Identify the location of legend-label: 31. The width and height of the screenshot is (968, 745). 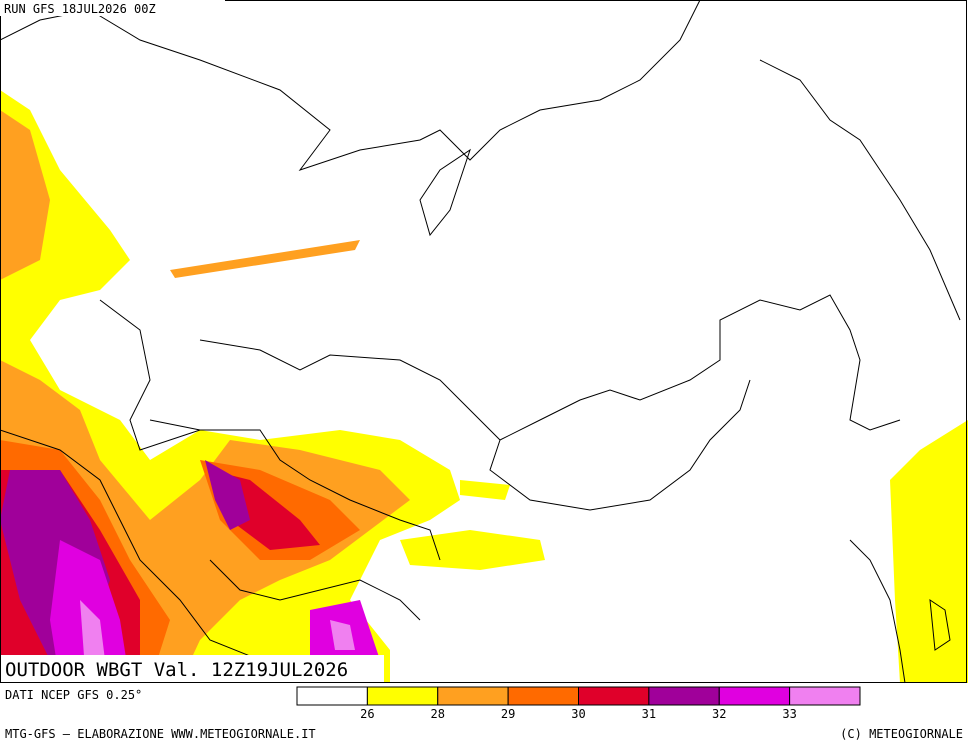
(649, 714).